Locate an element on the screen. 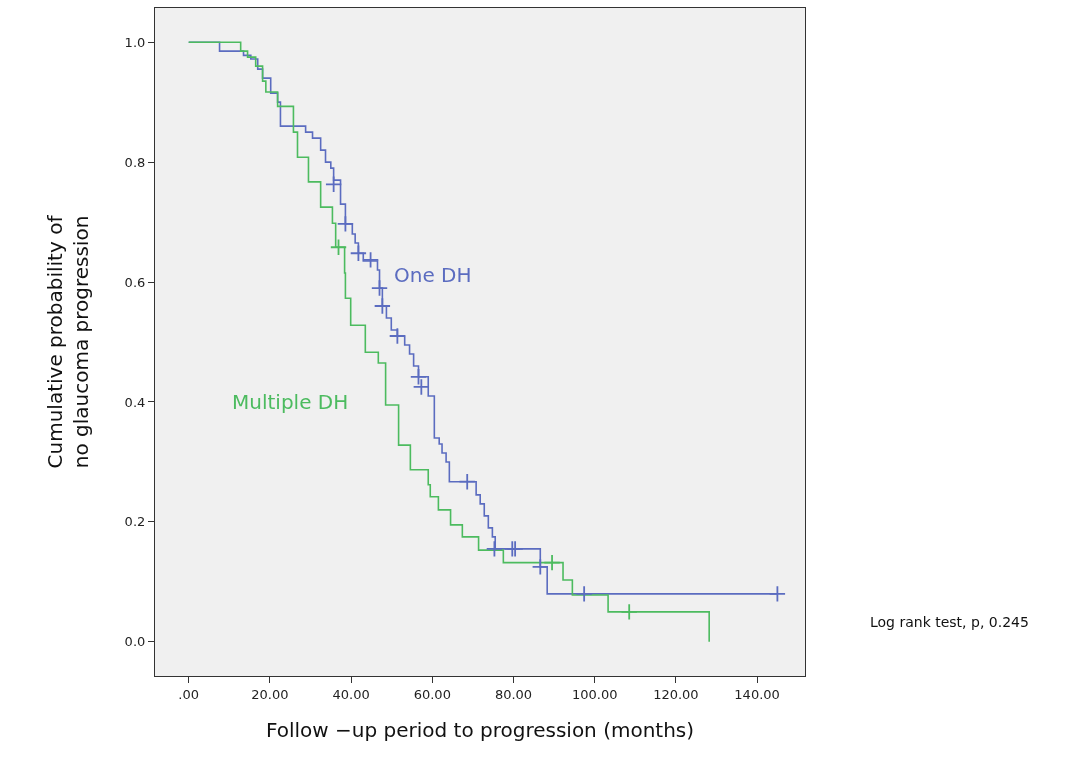 The height and width of the screenshot is (772, 1091). series-label: Multiple DH is located at coordinates (290, 402).